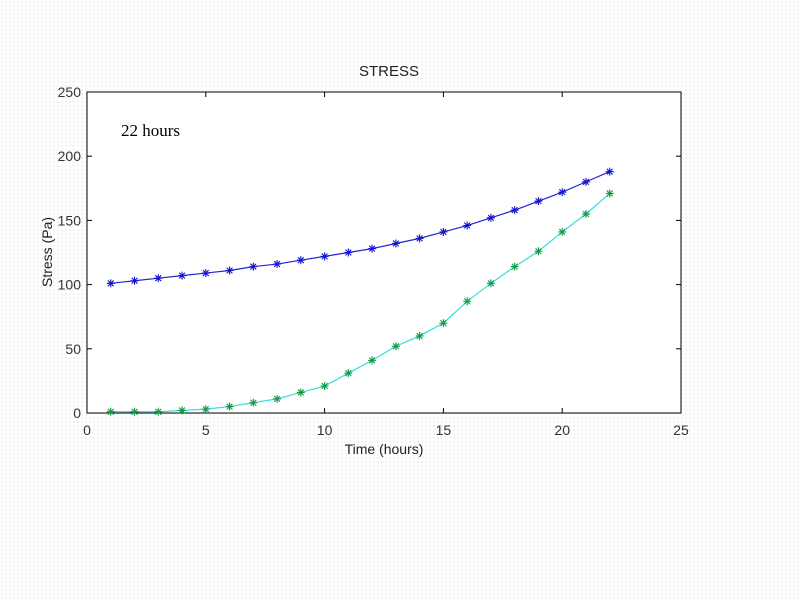 This screenshot has width=800, height=600. What do you see at coordinates (70, 220) in the screenshot?
I see `y-tick-label: 150` at bounding box center [70, 220].